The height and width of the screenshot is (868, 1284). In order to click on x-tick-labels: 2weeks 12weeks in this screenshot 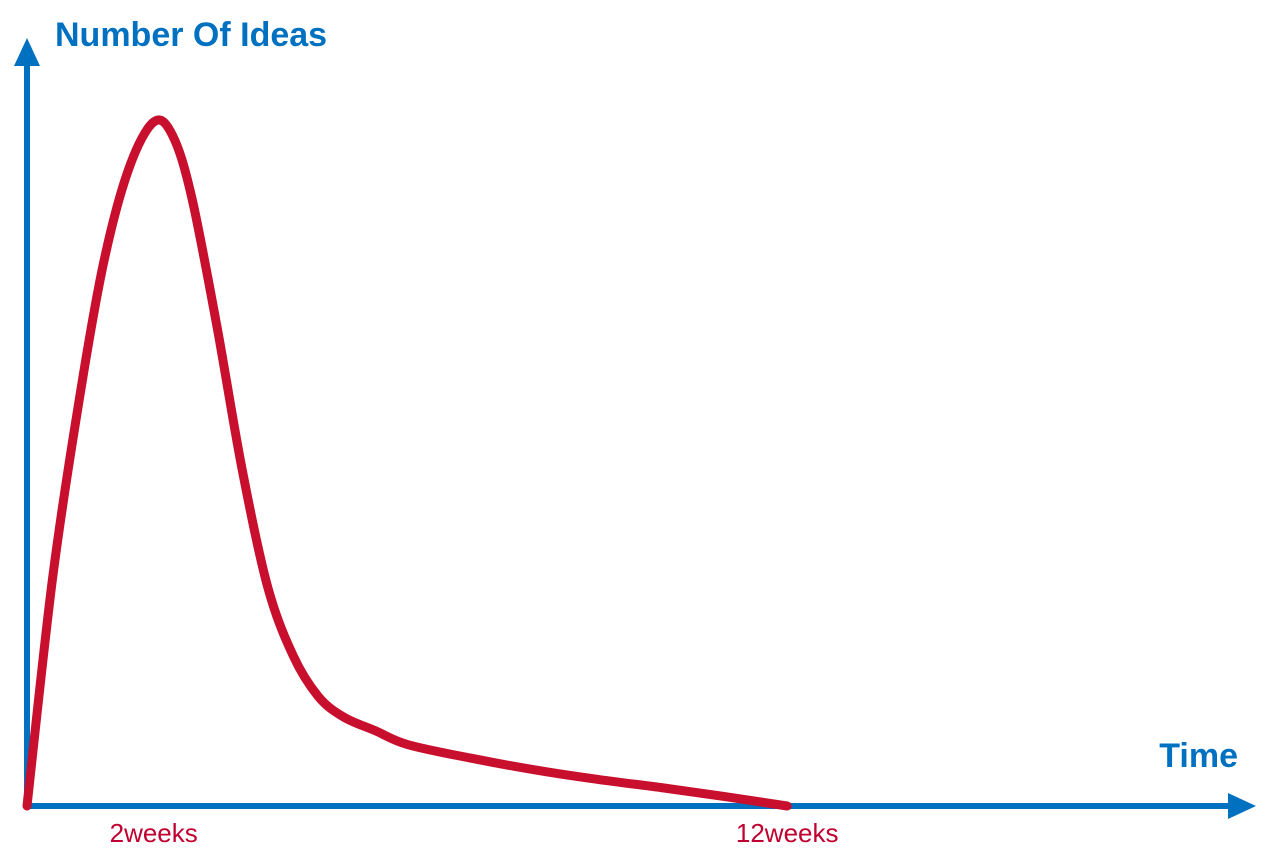, I will do `click(474, 833)`.